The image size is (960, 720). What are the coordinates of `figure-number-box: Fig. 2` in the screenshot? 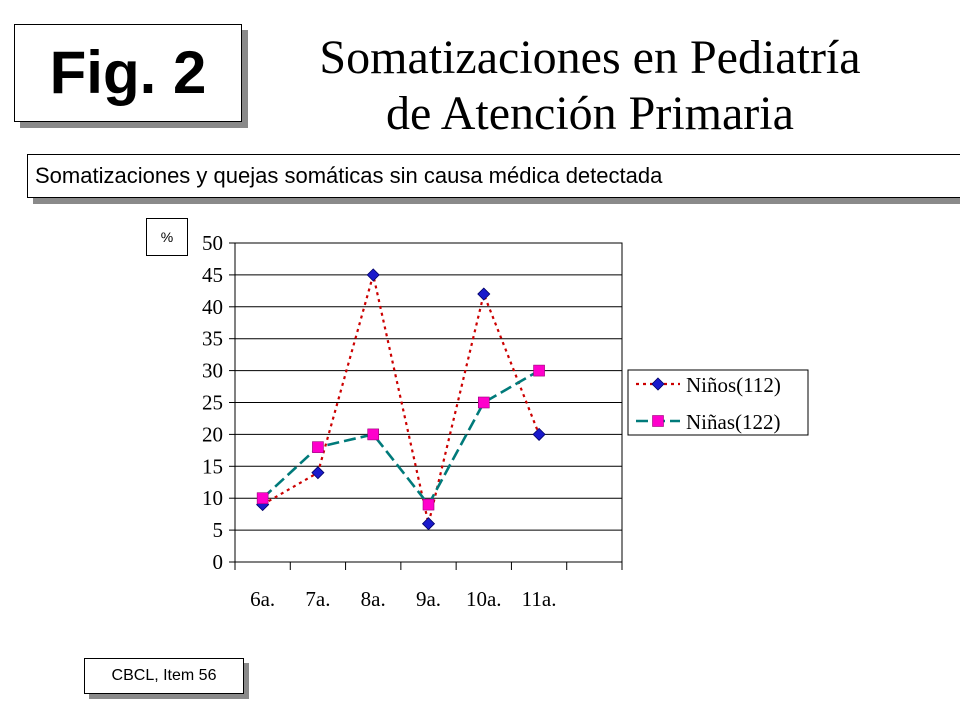 It's located at (128, 73).